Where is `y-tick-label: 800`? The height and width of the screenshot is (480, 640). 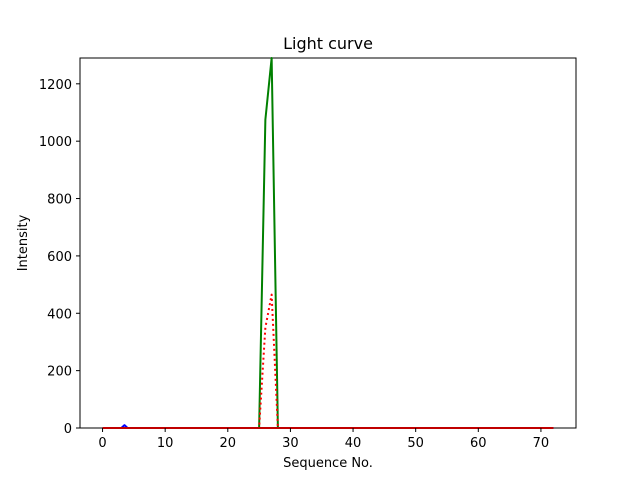 y-tick-label: 800 is located at coordinates (59, 200).